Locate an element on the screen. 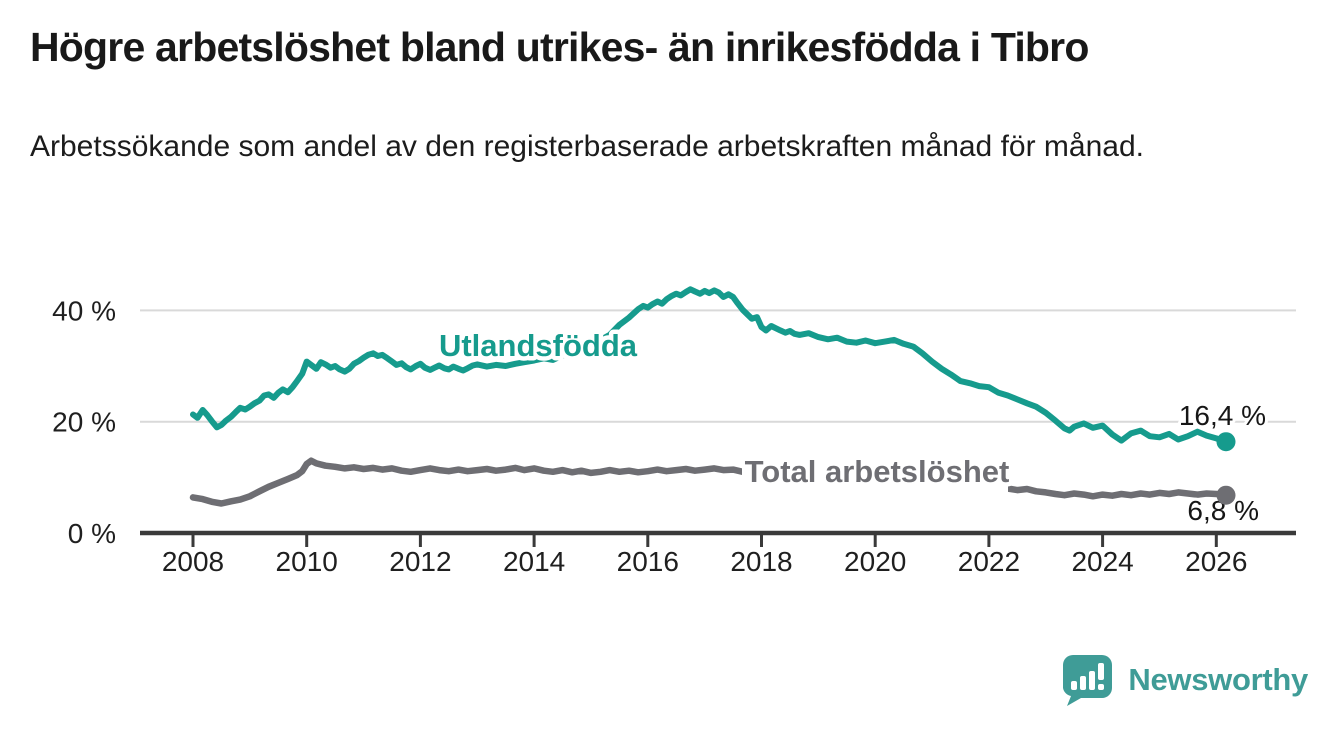 This screenshot has height=734, width=1340. x-tick-label: 2022 is located at coordinates (989, 561).